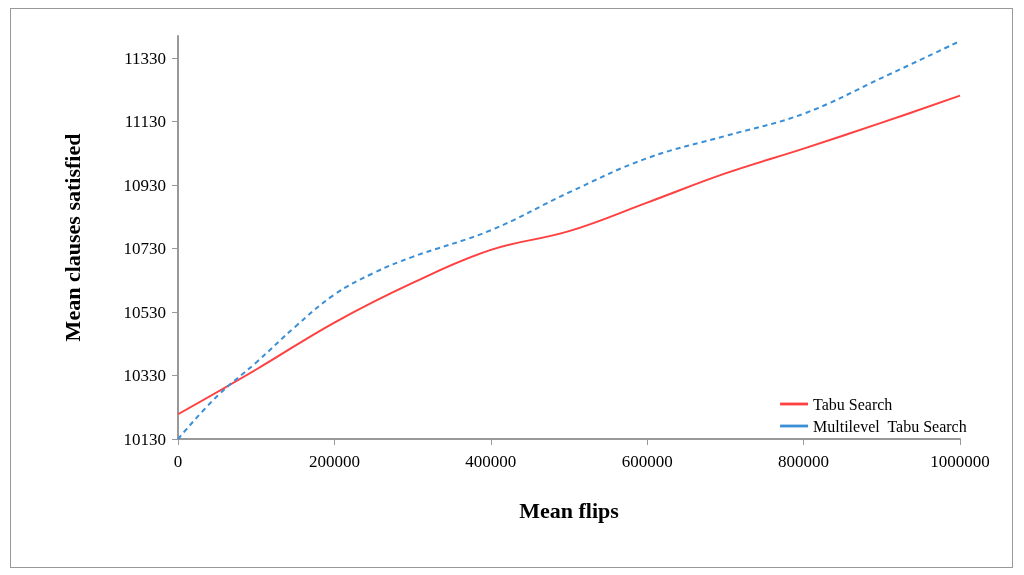 The width and height of the screenshot is (1024, 575). I want to click on x-tick-label: 400000, so click(491, 461).